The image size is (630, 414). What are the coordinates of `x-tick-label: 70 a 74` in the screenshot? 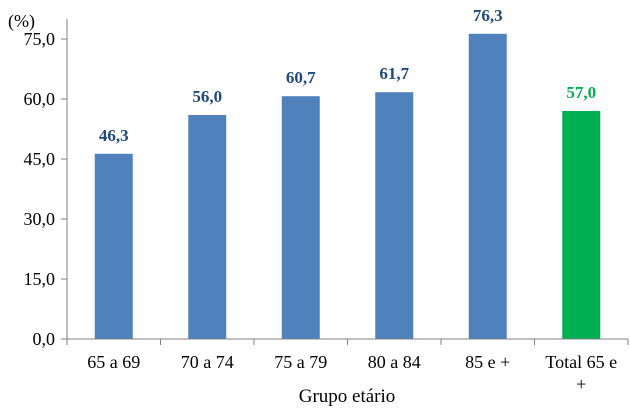 It's located at (207, 362).